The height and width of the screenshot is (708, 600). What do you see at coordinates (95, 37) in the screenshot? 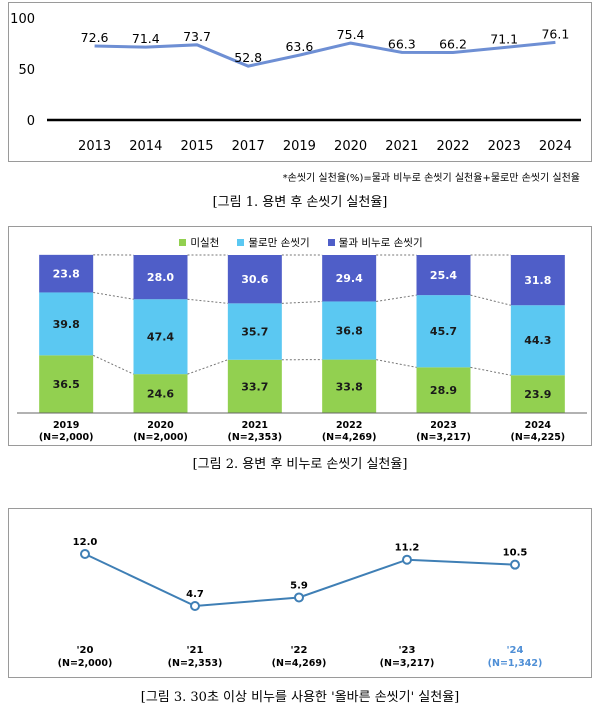
I see `data-label: 72.6` at bounding box center [95, 37].